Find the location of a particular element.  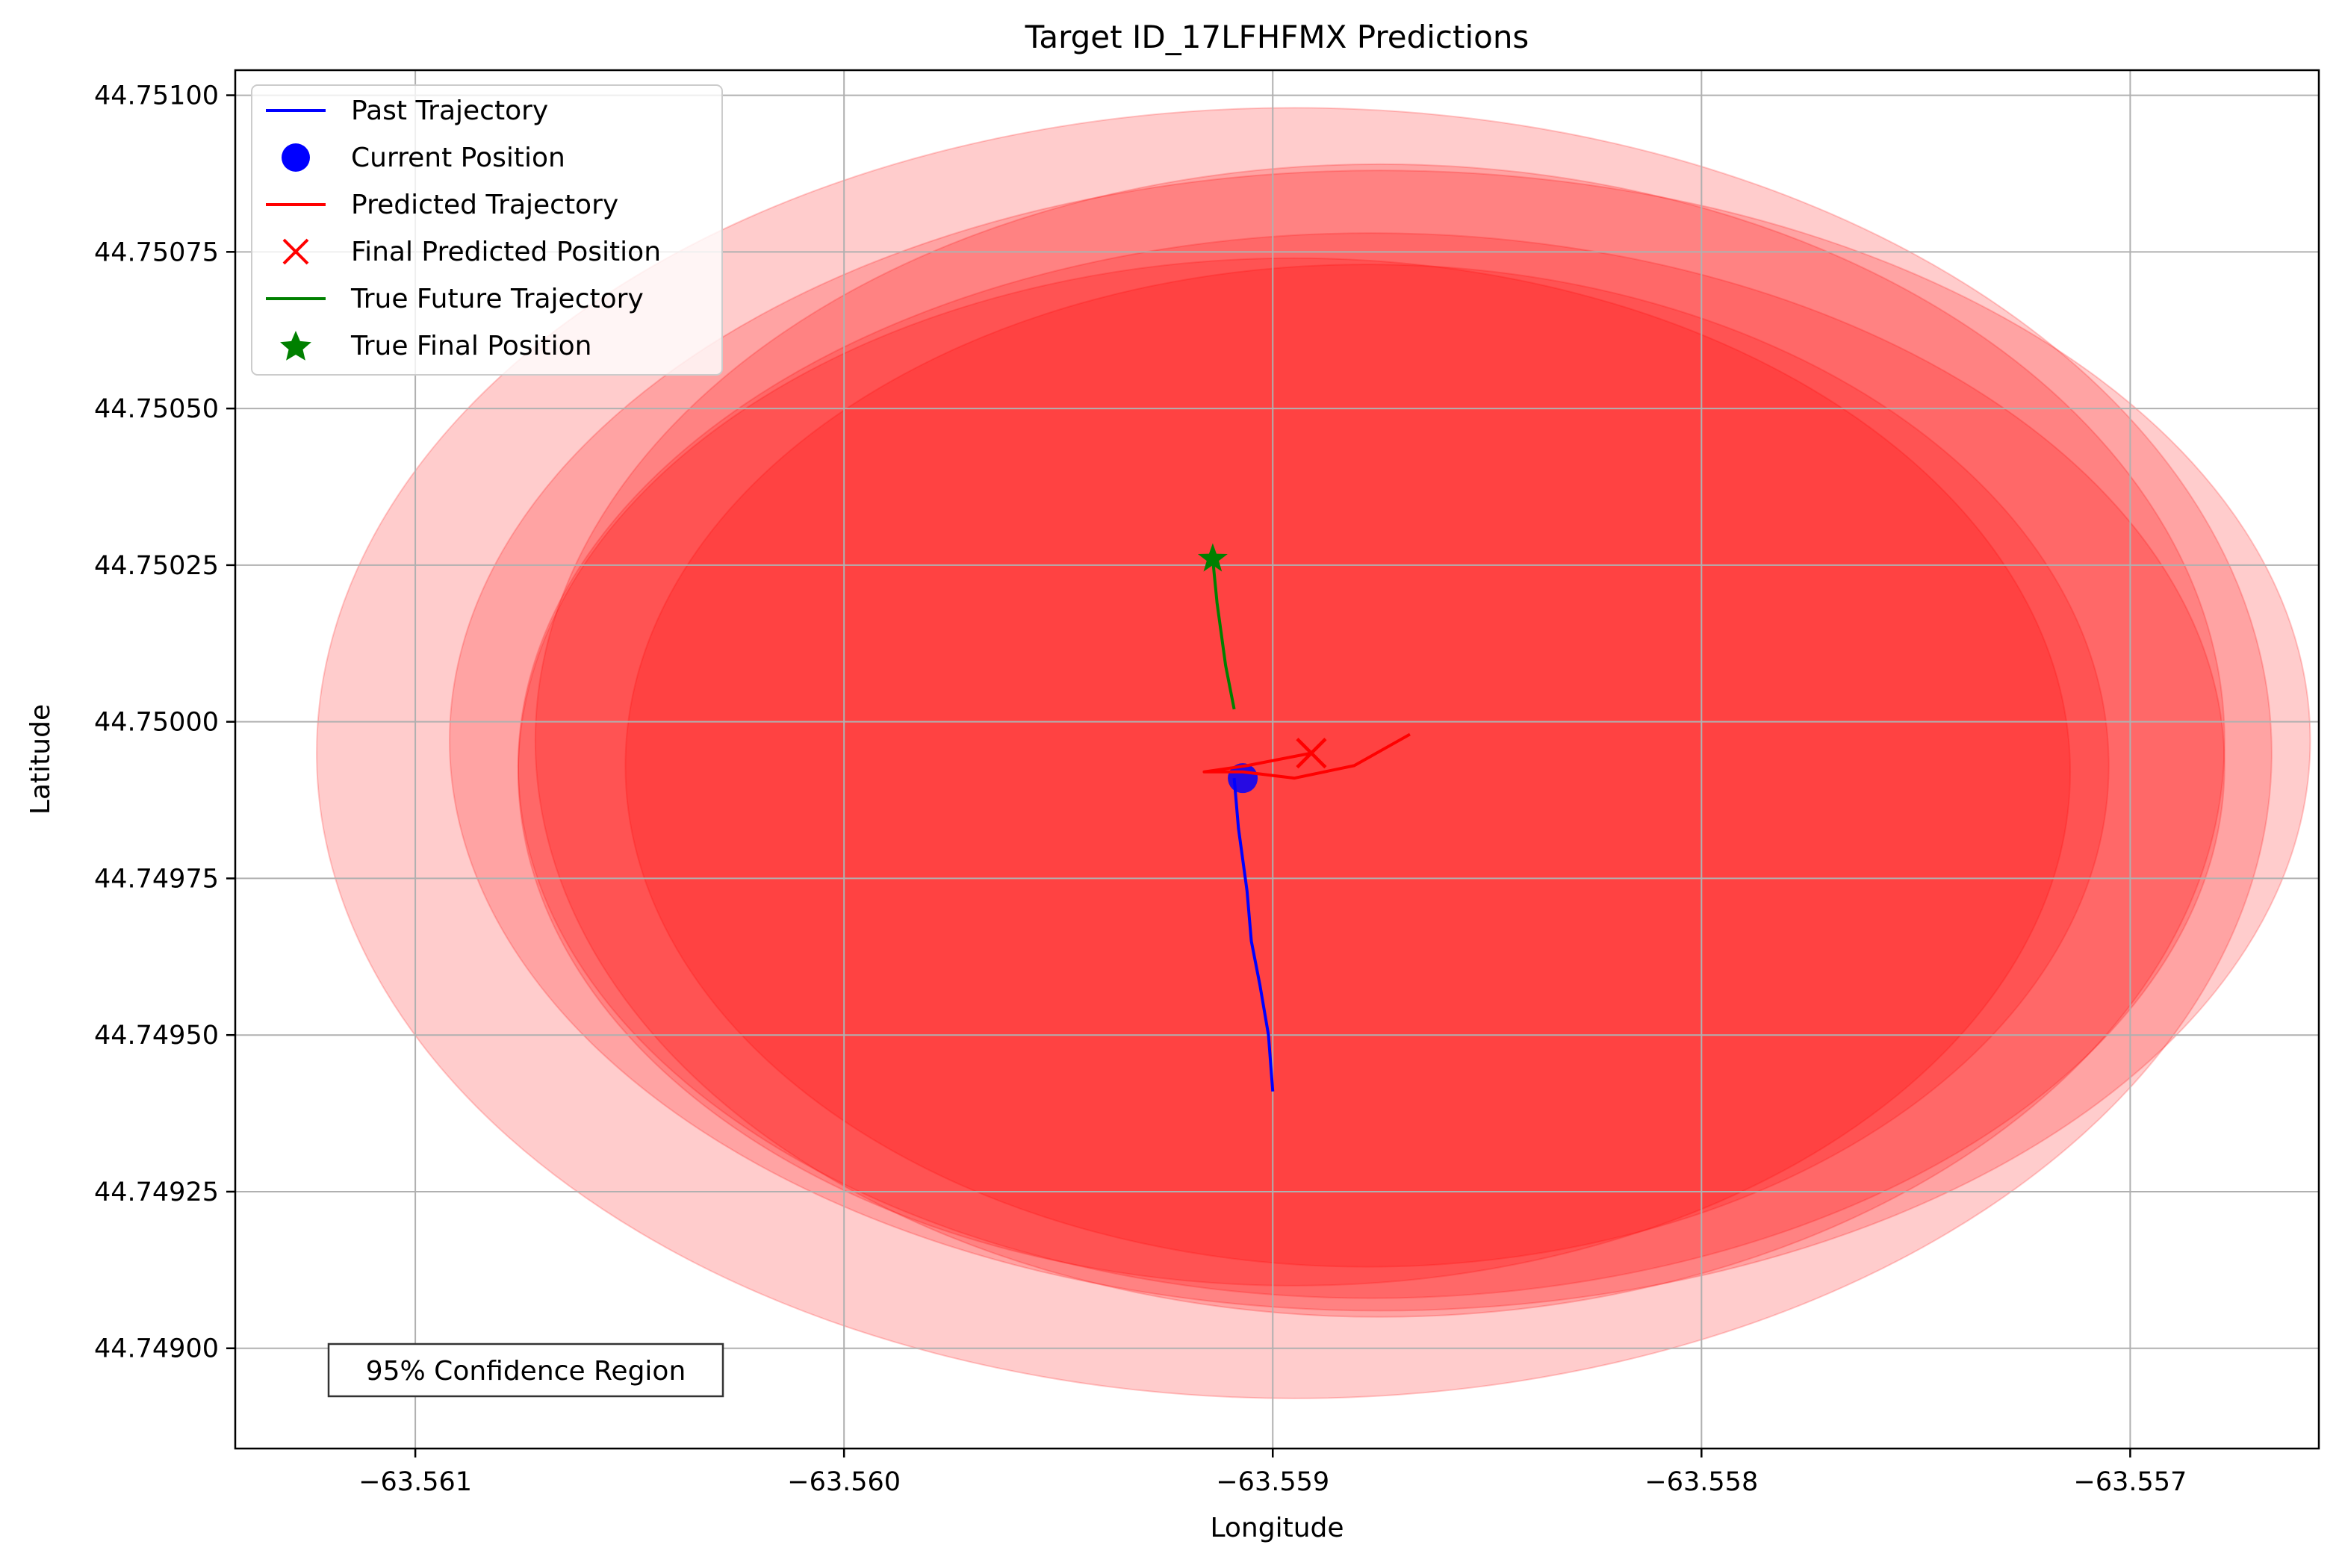

predicted-trajectory-line is located at coordinates (1306, 756).